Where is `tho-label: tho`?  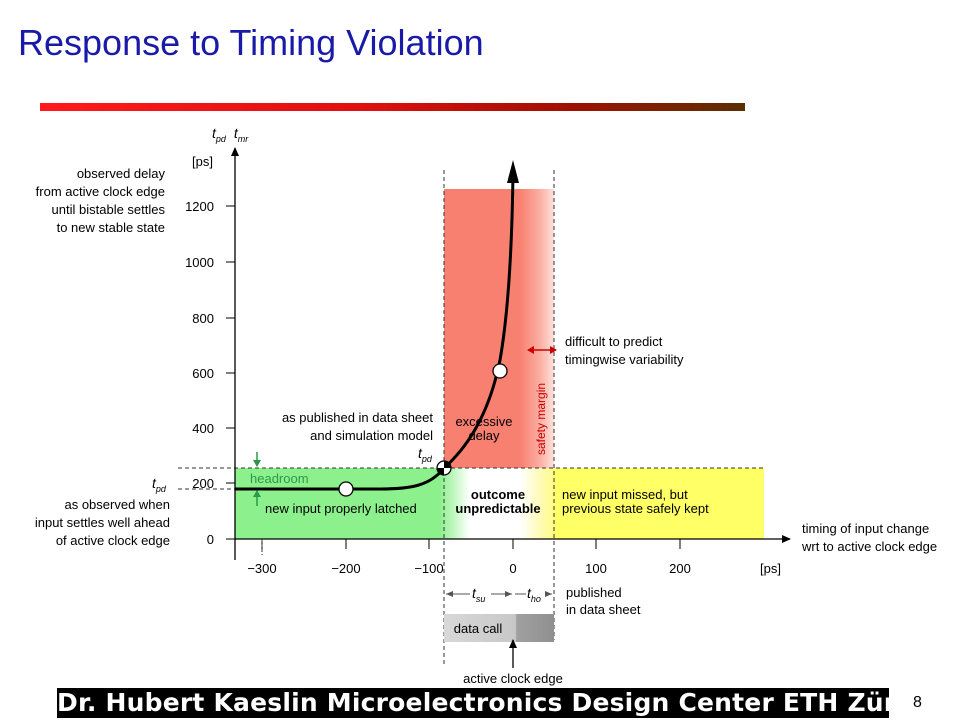
tho-label: tho is located at coordinates (534, 594).